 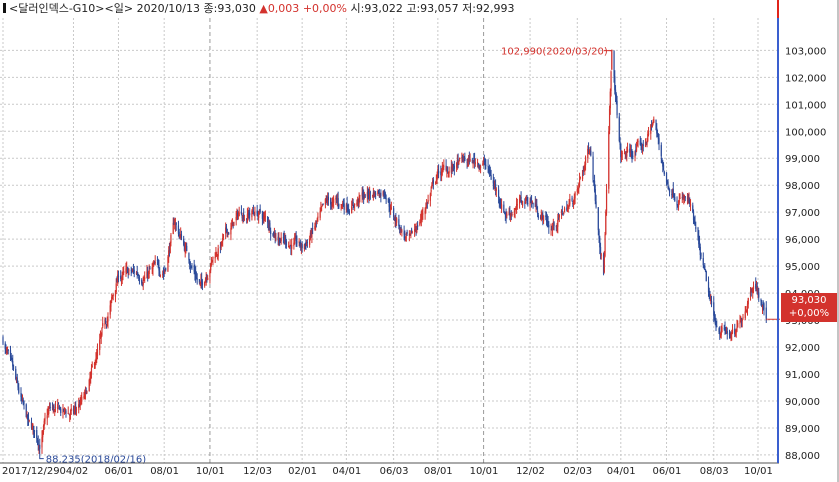 What do you see at coordinates (809, 307) in the screenshot?
I see `last-price-box: 93,030 +0,00%` at bounding box center [809, 307].